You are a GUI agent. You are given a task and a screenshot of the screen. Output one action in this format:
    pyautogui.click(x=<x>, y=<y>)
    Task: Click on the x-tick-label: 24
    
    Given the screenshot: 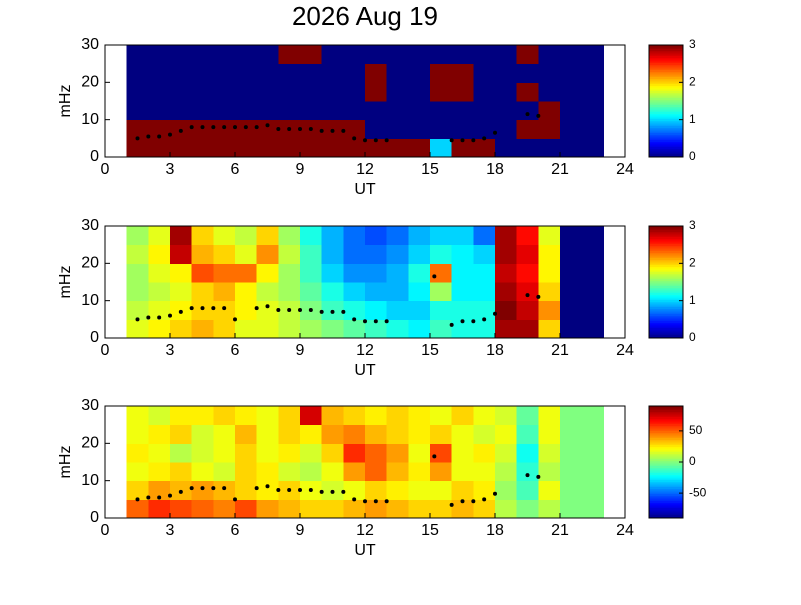 What is the action you would take?
    pyautogui.click(x=625, y=169)
    